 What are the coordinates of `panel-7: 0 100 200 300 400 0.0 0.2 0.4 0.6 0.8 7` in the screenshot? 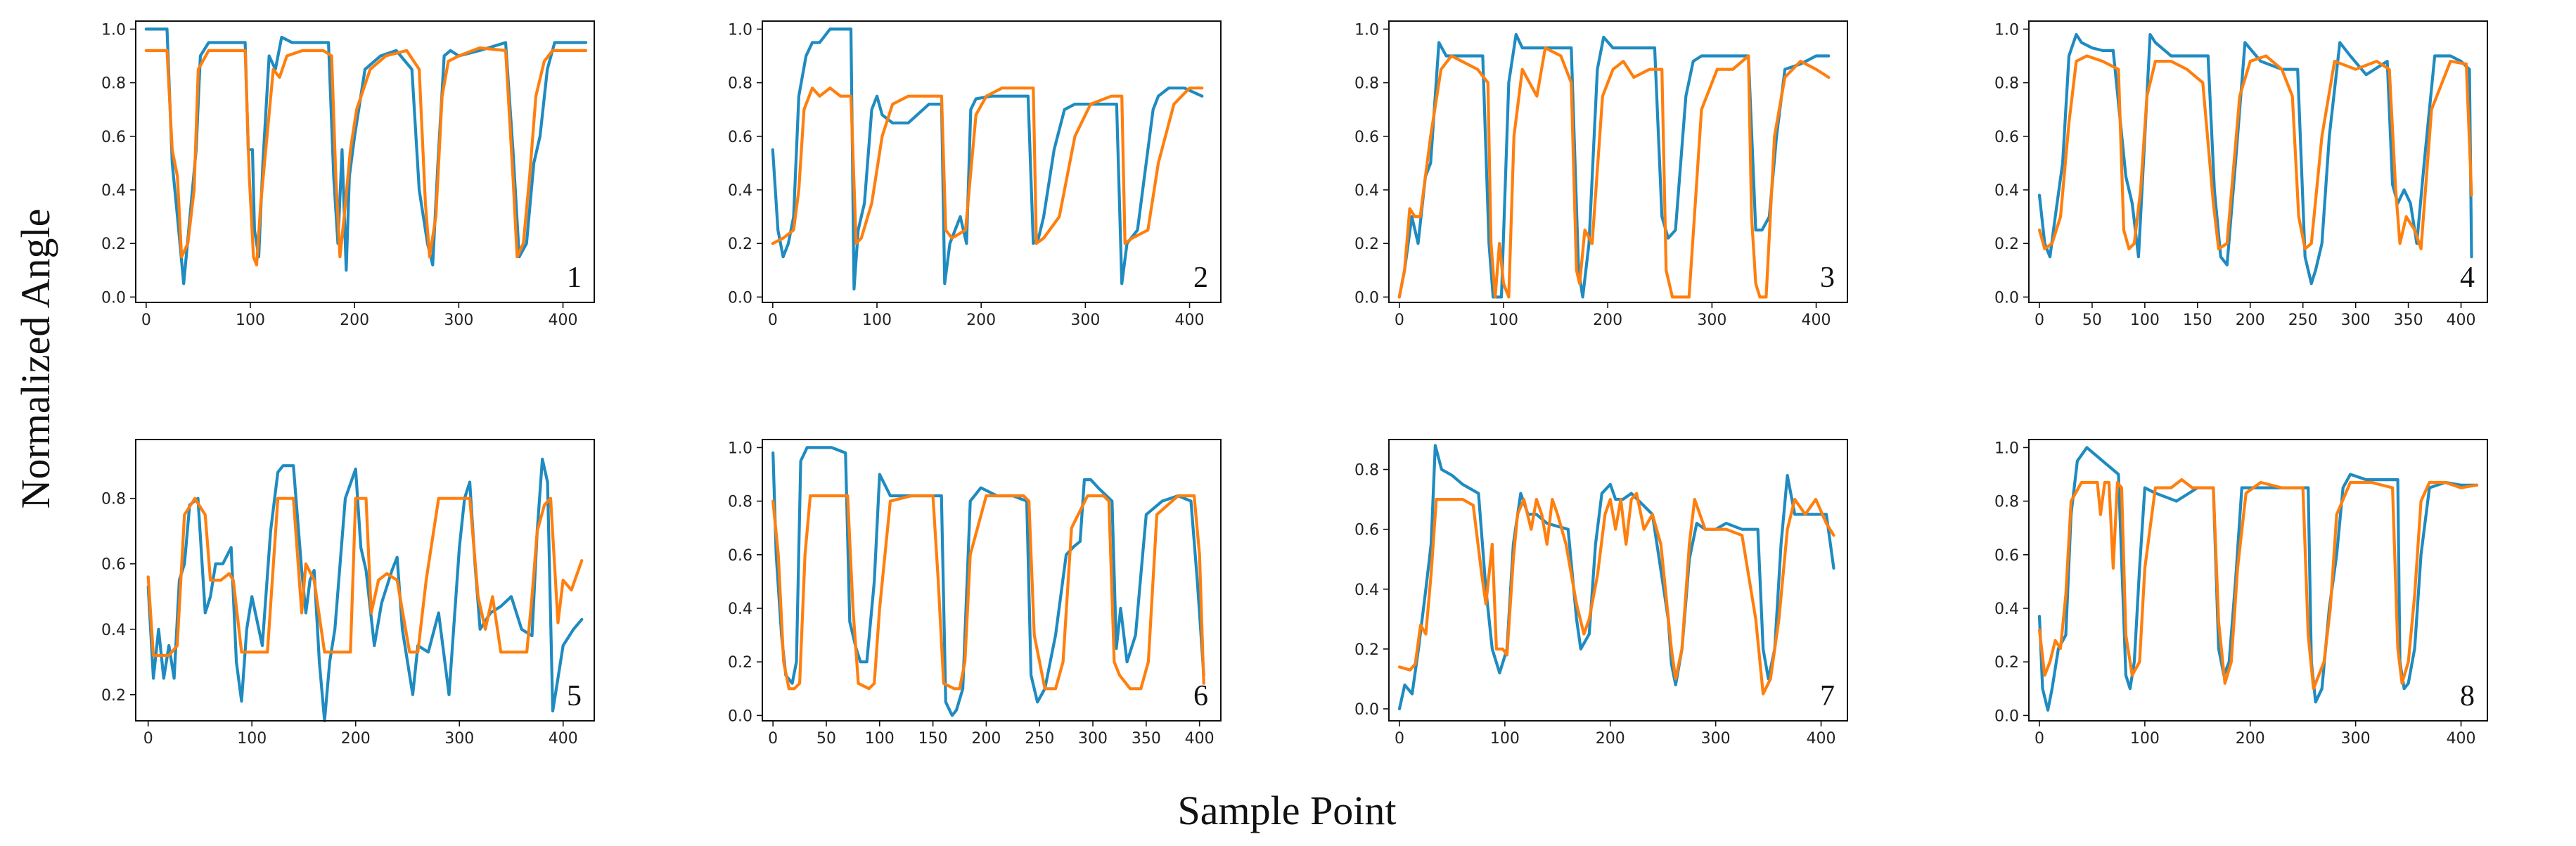 It's located at (1601, 594).